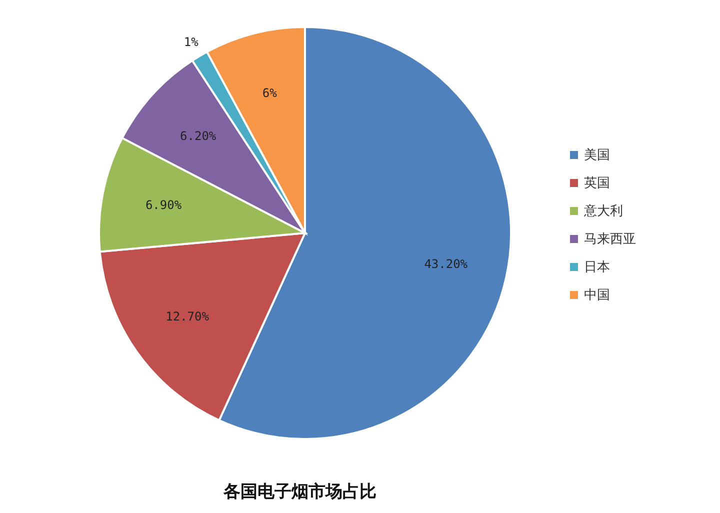  Describe the element at coordinates (446, 263) in the screenshot. I see `data-label: 43.20%` at that location.